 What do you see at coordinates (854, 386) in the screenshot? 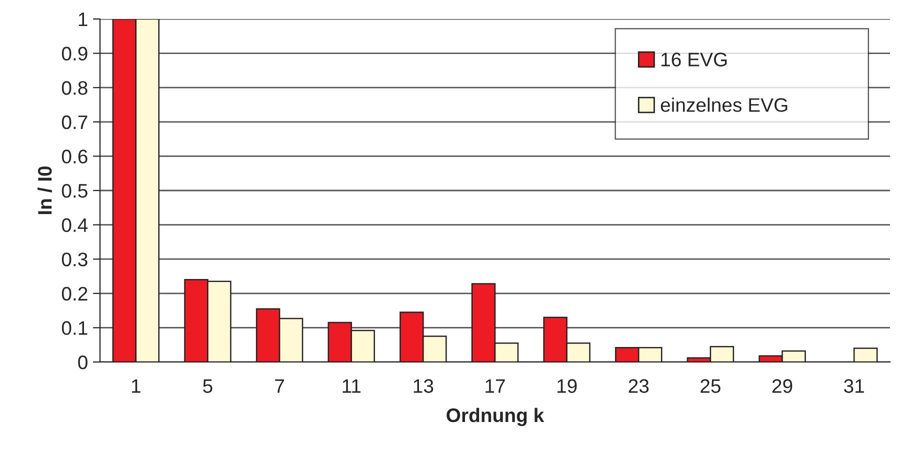
I see `x-tick-label: 31` at bounding box center [854, 386].